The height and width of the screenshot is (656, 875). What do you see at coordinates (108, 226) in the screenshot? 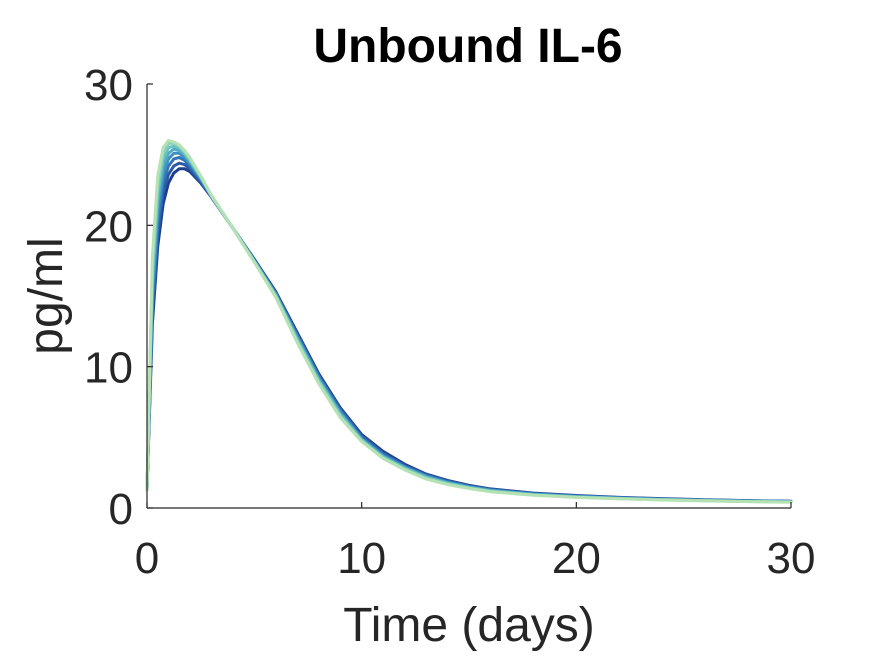
I see `y-tick-label: 20` at bounding box center [108, 226].